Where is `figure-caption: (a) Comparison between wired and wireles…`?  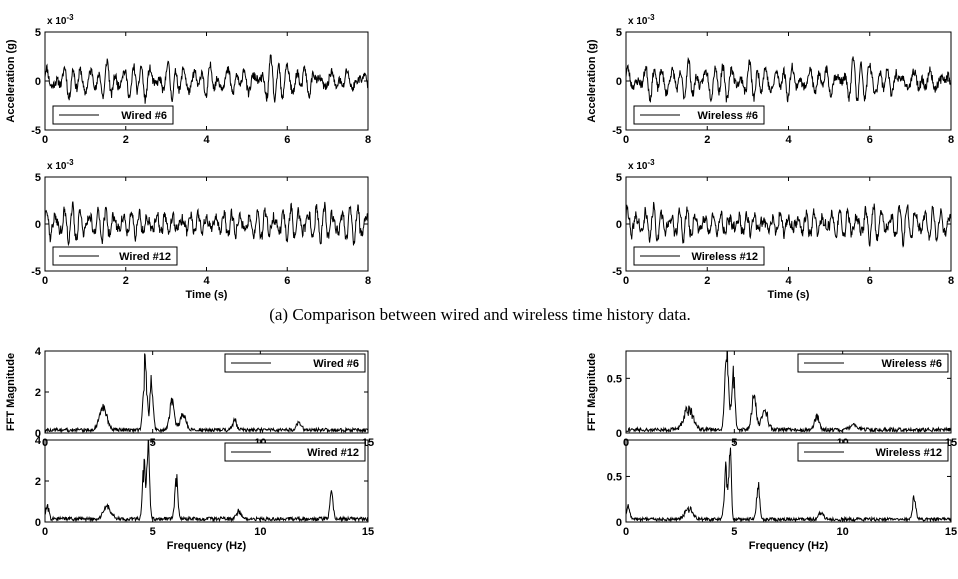
figure-caption: (a) Comparison between wired and wireles… is located at coordinates (480, 314).